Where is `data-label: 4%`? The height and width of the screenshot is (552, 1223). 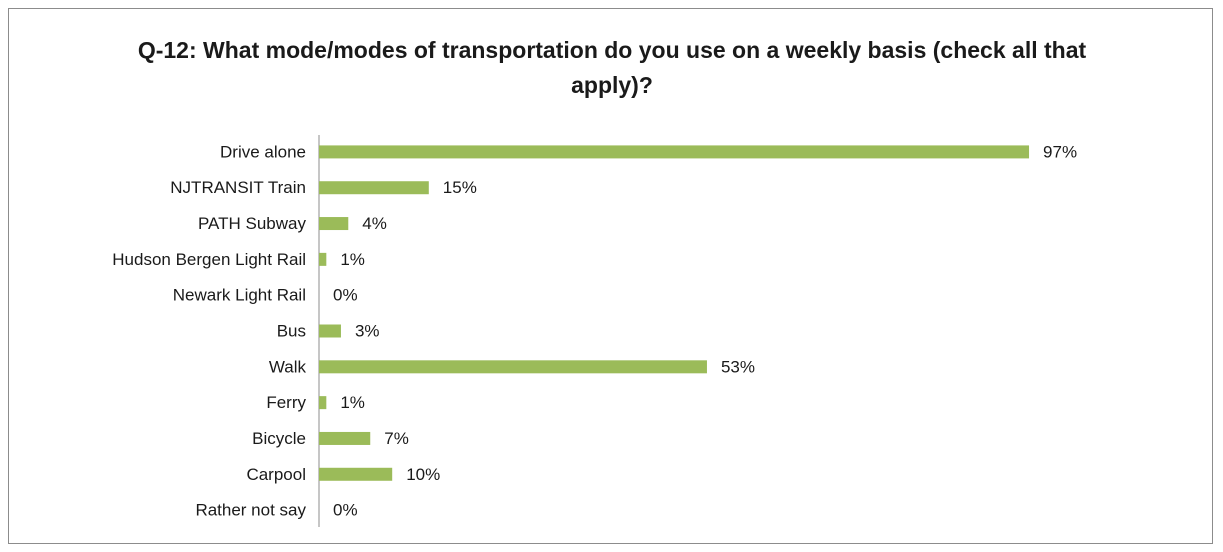
data-label: 4% is located at coordinates (374, 223).